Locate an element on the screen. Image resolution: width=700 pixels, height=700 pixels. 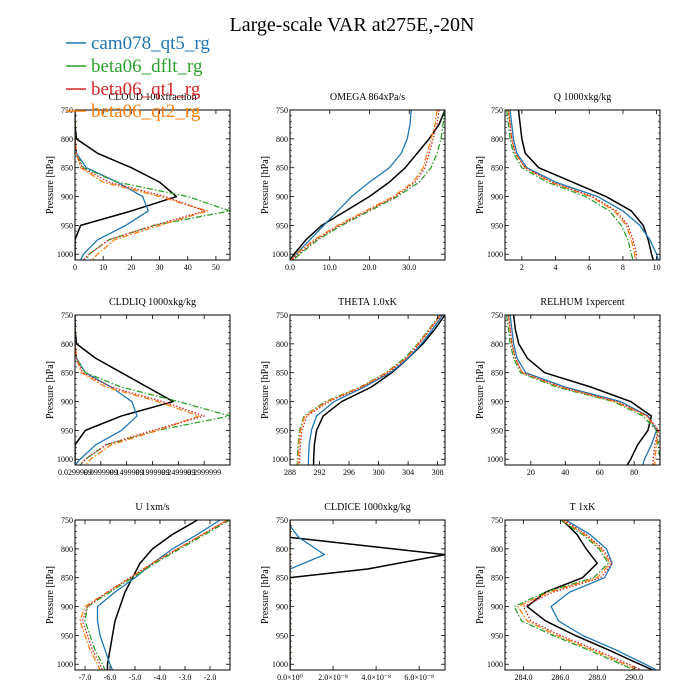
x-tick-label: -7.0 is located at coordinates (85, 677).